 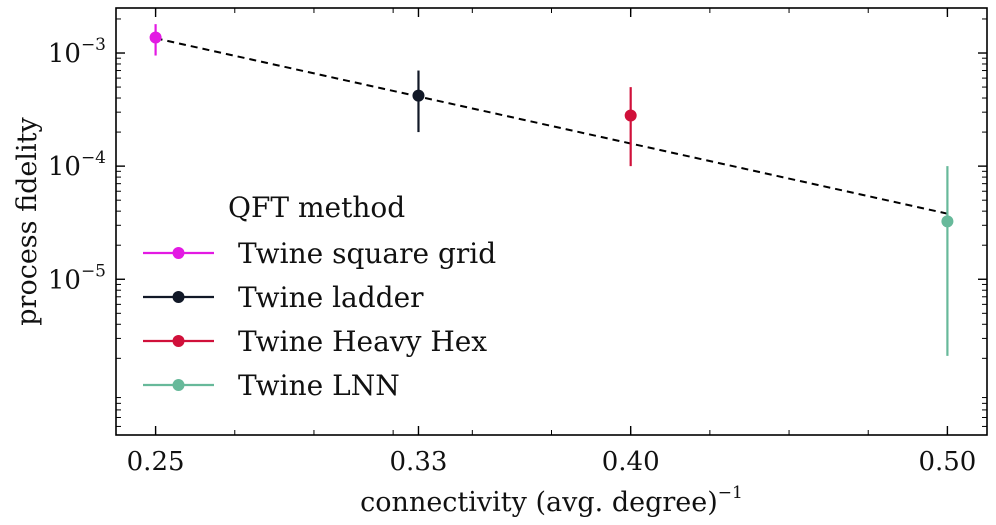 I want to click on x-tick-label: 0.25, so click(x=156, y=462).